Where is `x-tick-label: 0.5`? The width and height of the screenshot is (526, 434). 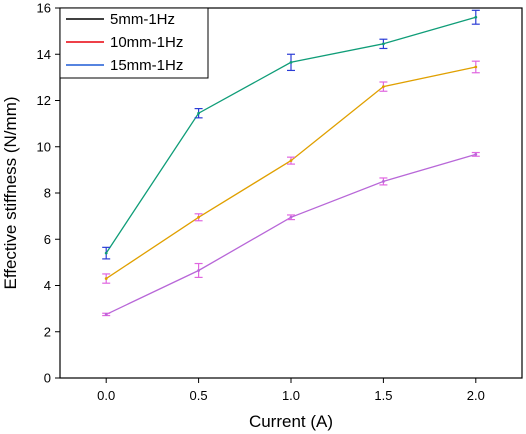
x-tick-label: 0.5 is located at coordinates (199, 395).